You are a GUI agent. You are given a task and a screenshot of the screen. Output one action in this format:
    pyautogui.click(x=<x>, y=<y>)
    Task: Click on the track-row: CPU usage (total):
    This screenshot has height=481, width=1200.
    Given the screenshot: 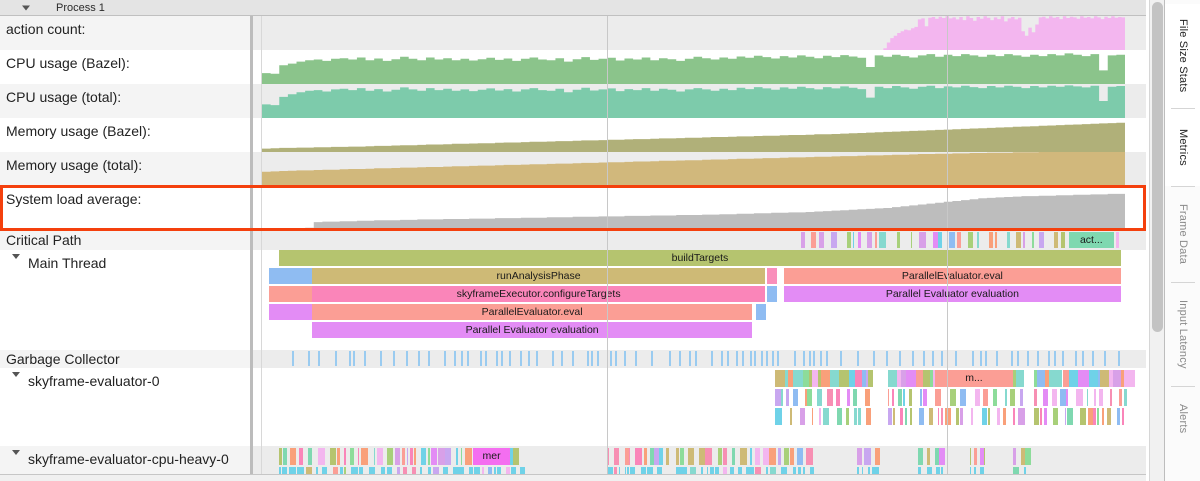 What is the action you would take?
    pyautogui.click(x=573, y=101)
    